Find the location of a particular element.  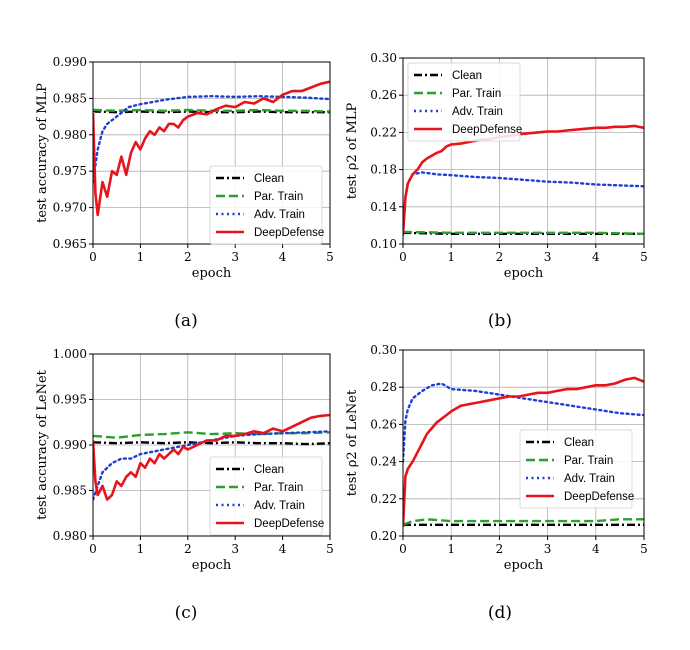

y-tick-label: 0.24 is located at coordinates (383, 462).